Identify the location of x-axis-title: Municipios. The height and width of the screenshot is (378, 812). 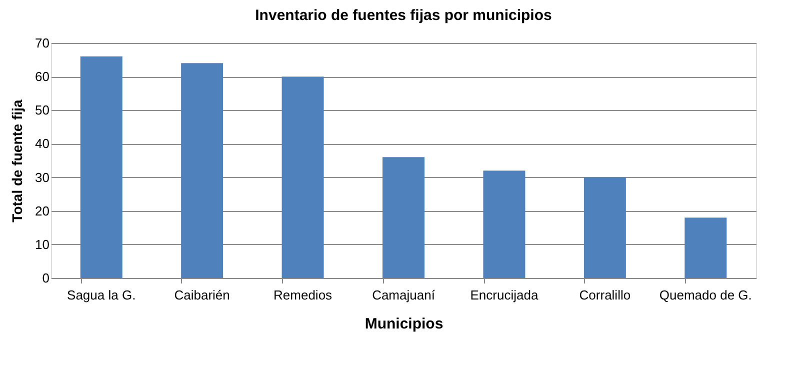
(404, 324).